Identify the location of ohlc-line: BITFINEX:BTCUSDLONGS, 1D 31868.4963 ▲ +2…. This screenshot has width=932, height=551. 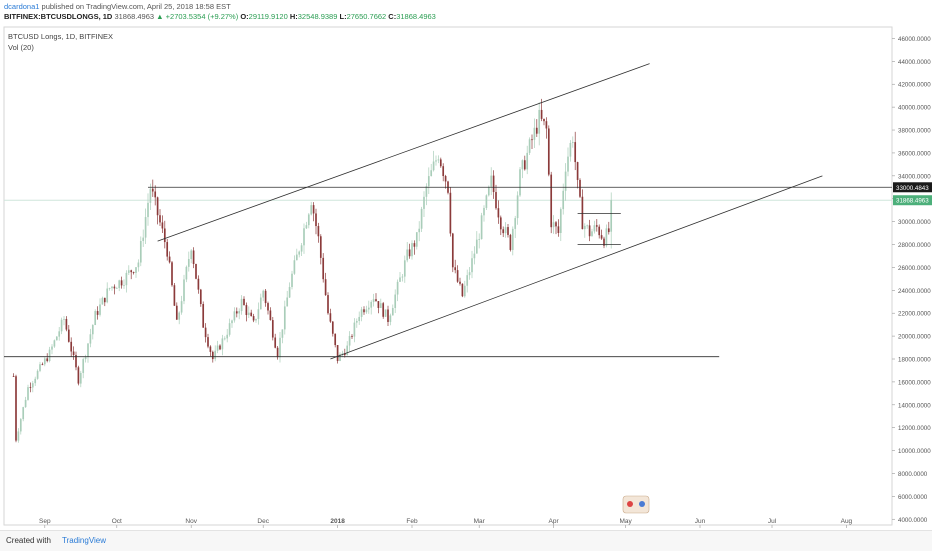
(220, 17).